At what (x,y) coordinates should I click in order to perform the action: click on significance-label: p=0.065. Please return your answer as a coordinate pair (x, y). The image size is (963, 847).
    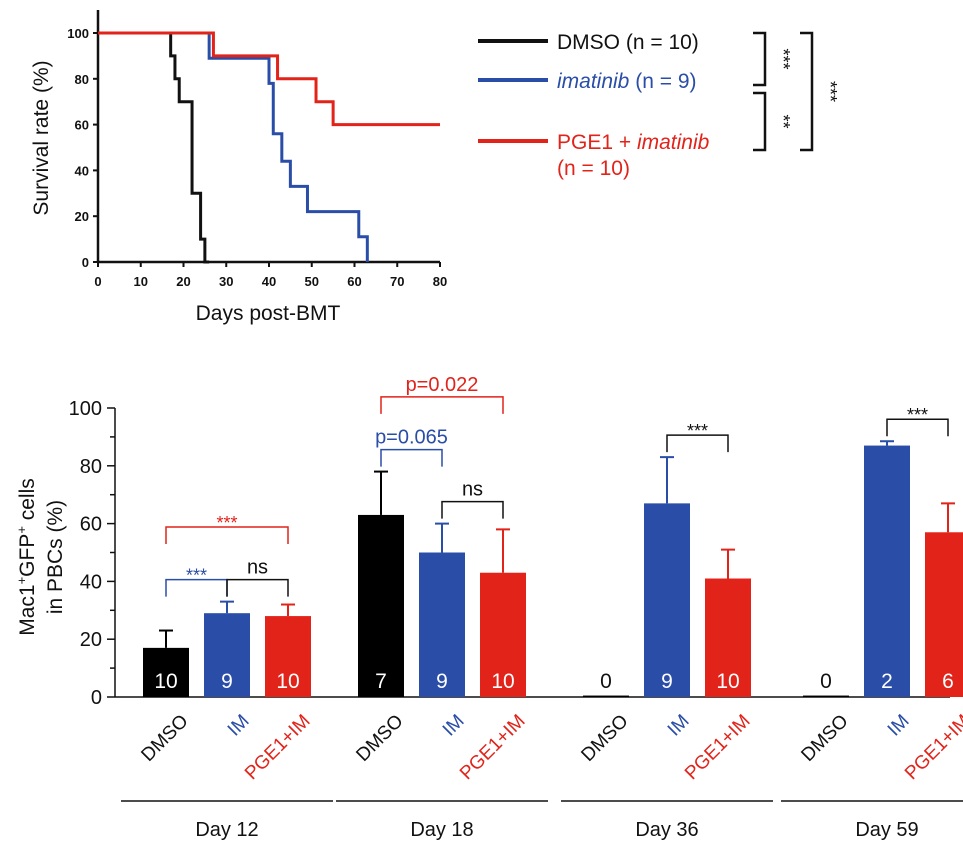
    Looking at the image, I should click on (411, 438).